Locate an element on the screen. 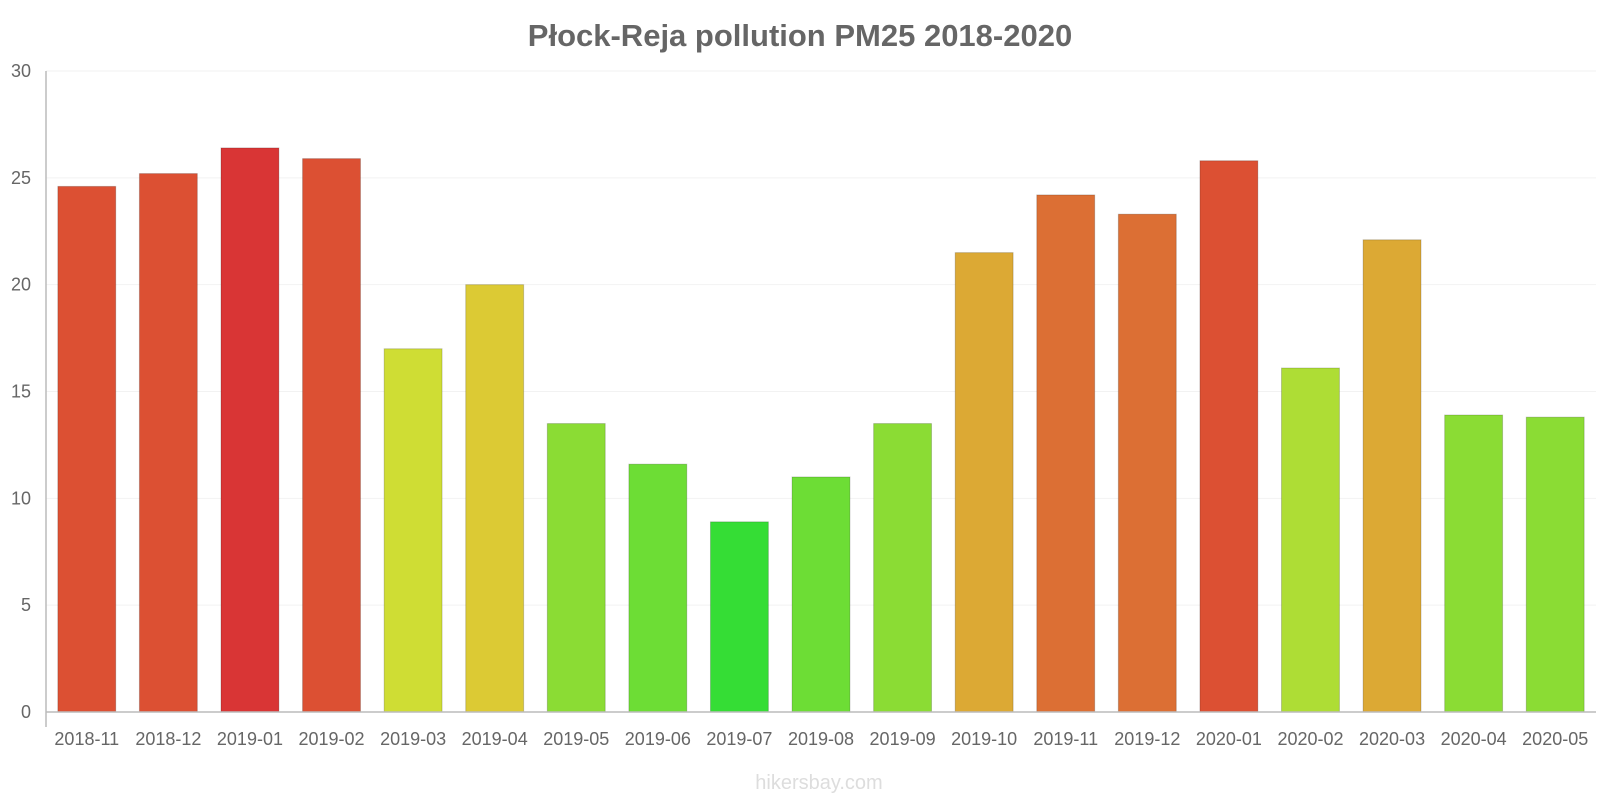 This screenshot has height=800, width=1600. x-tick-label: 2019-09 is located at coordinates (903, 739).